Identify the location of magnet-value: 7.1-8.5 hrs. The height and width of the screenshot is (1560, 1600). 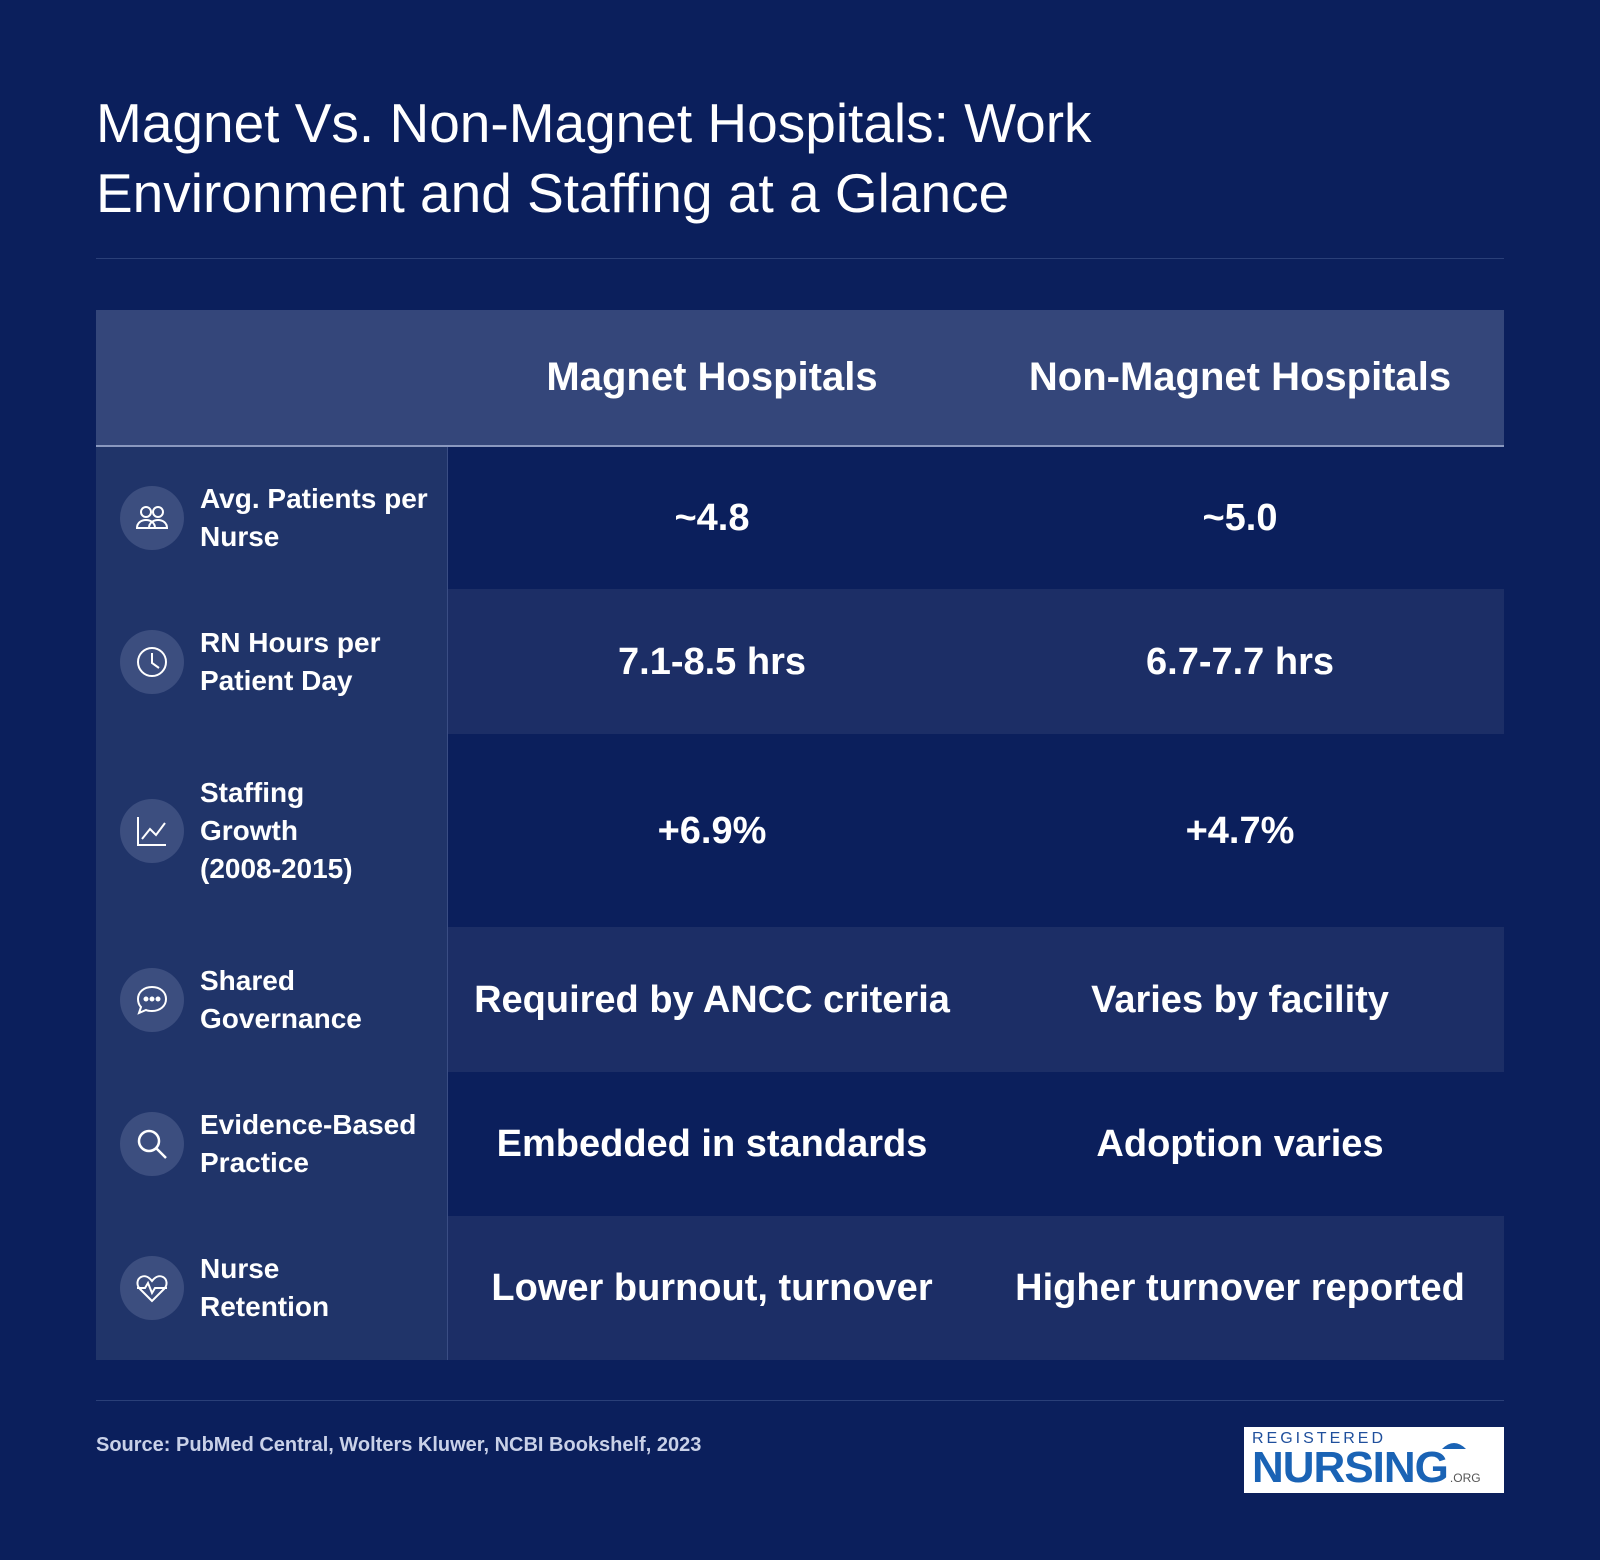
(712, 661).